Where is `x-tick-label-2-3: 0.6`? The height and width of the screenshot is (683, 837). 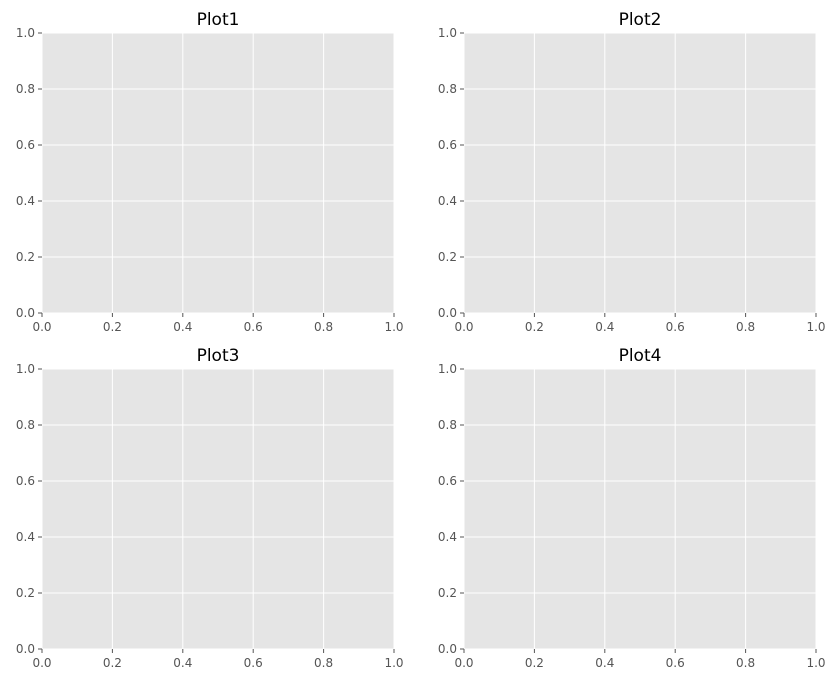 x-tick-label-2-3: 0.6 is located at coordinates (675, 327).